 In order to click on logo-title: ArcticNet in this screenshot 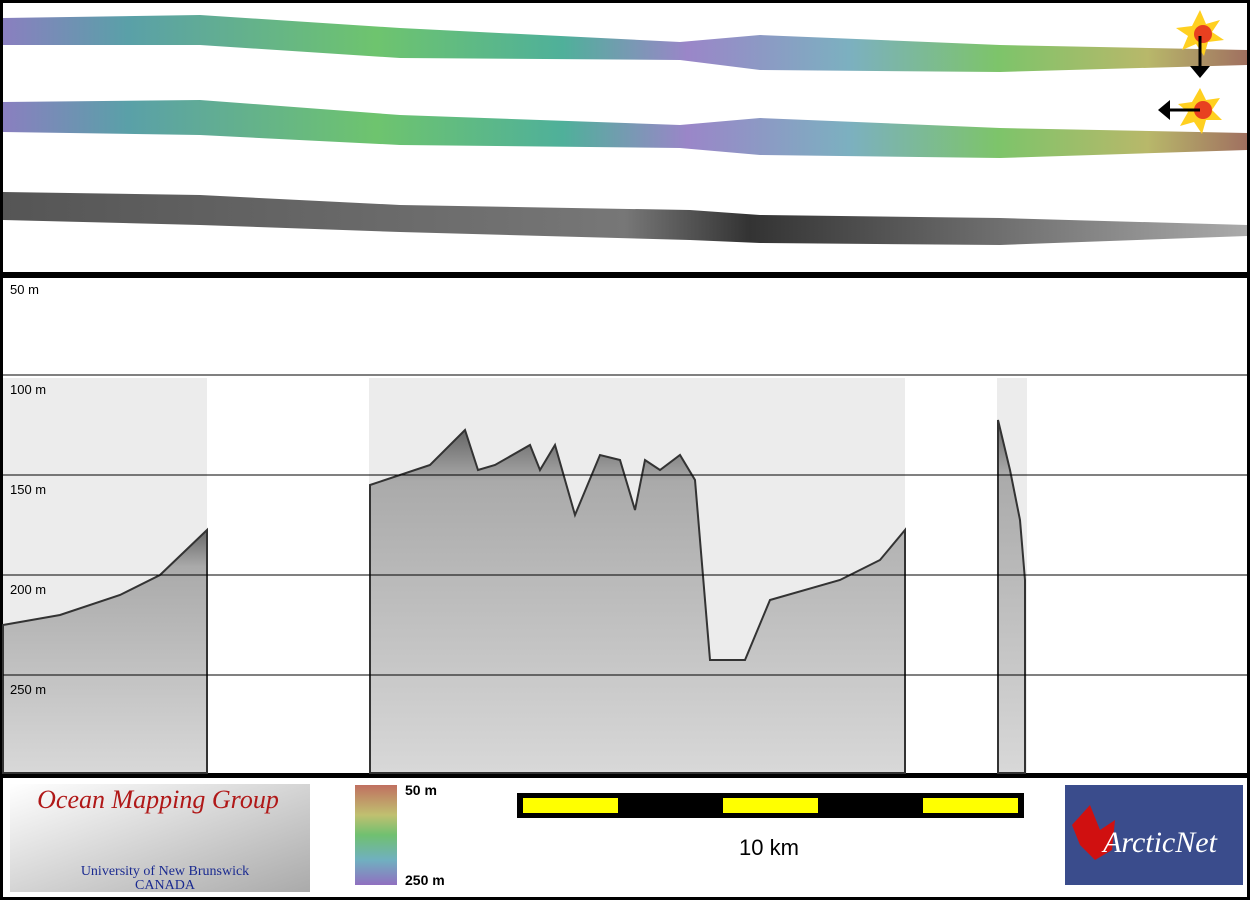, I will do `click(1159, 842)`.